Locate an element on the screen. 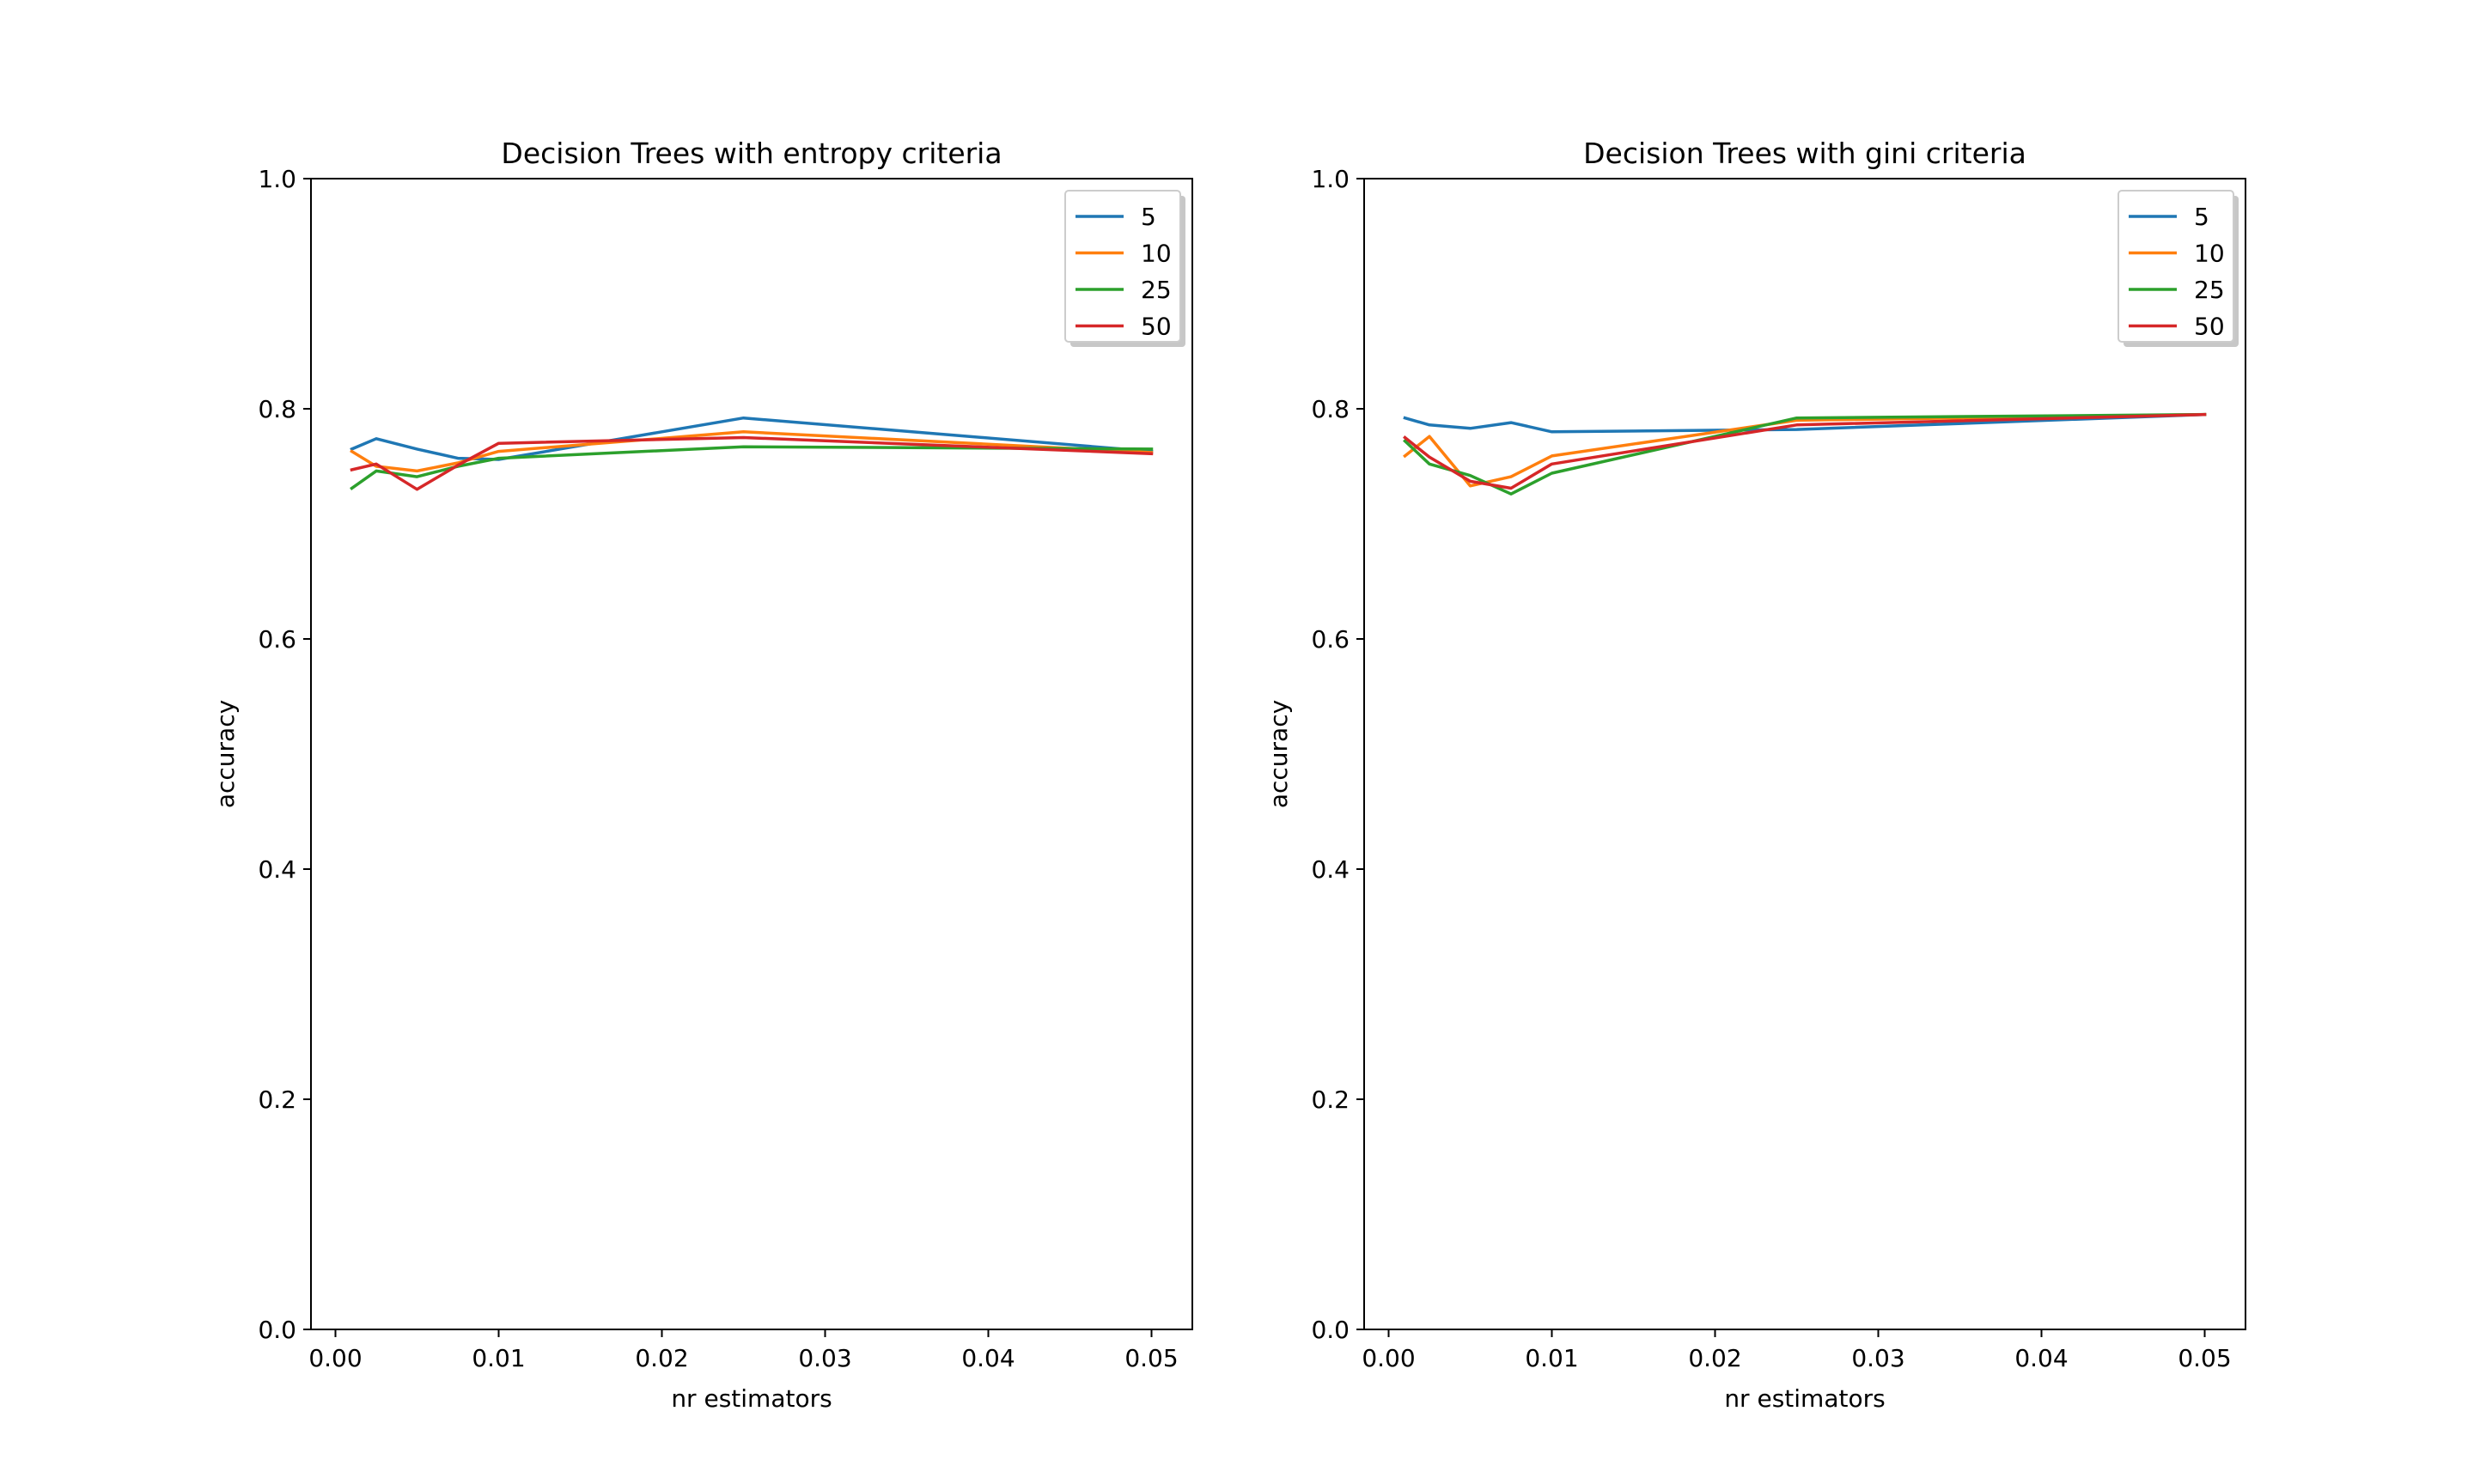 The image size is (2474, 1484). chart-title: Decision Trees with entropy criteria is located at coordinates (751, 153).